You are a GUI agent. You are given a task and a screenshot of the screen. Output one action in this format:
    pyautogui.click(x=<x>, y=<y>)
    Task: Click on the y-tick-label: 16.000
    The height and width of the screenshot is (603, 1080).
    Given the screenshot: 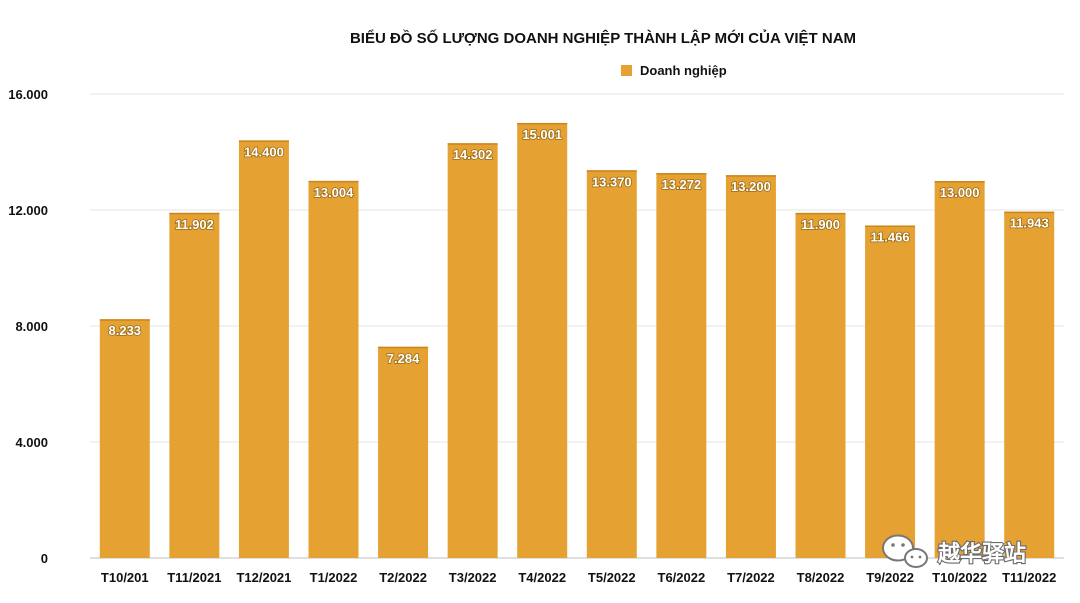 What is the action you would take?
    pyautogui.click(x=28, y=94)
    